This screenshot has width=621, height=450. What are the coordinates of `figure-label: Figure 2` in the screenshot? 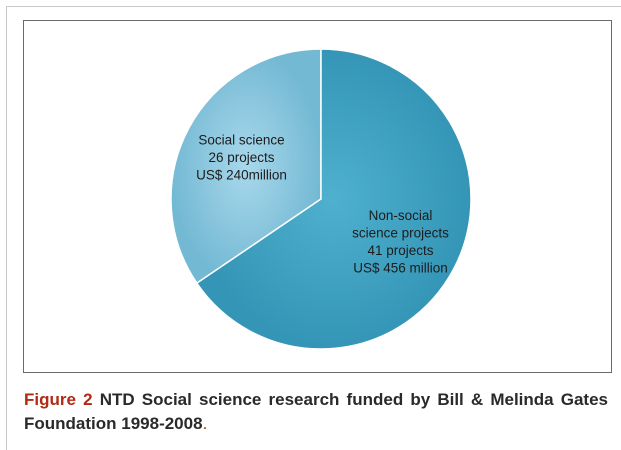 It's located at (58, 399).